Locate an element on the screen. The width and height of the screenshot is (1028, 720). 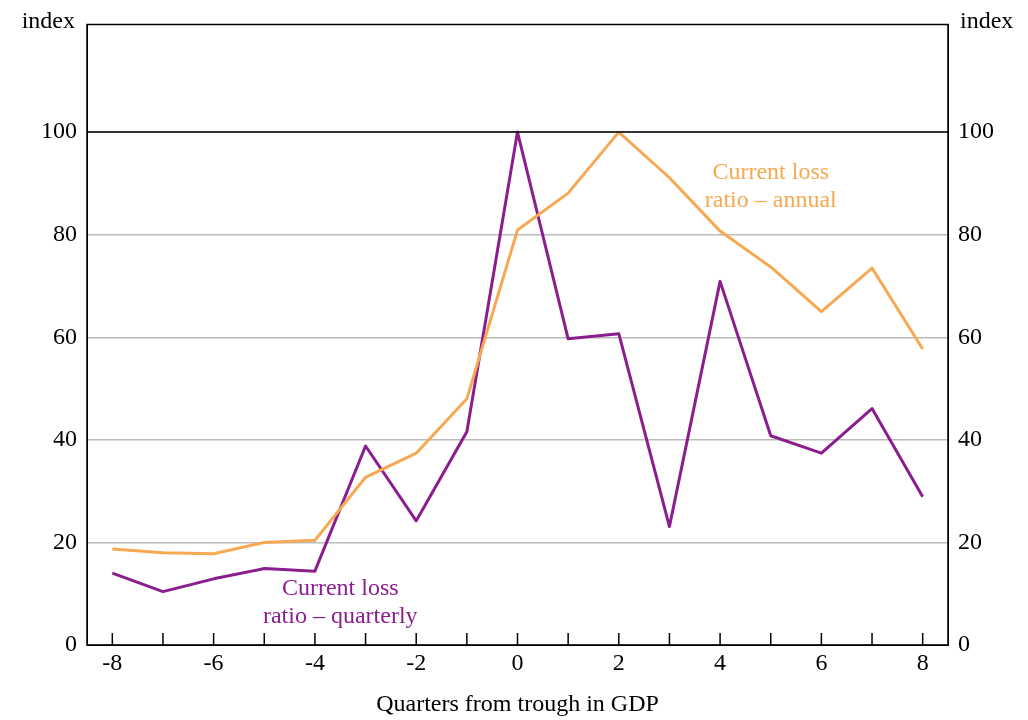
x-tick-label: 0 is located at coordinates (517, 661).